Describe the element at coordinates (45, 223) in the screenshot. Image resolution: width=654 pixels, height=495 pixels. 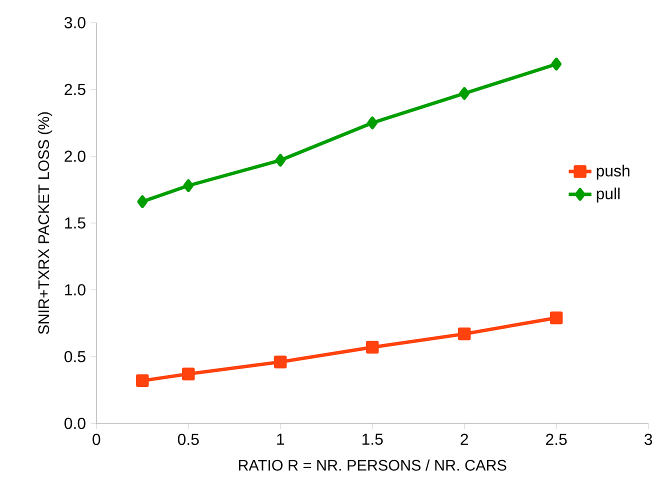
I see `y-axis-title: SNIR+TXRX PACKET LOSS (%)` at that location.